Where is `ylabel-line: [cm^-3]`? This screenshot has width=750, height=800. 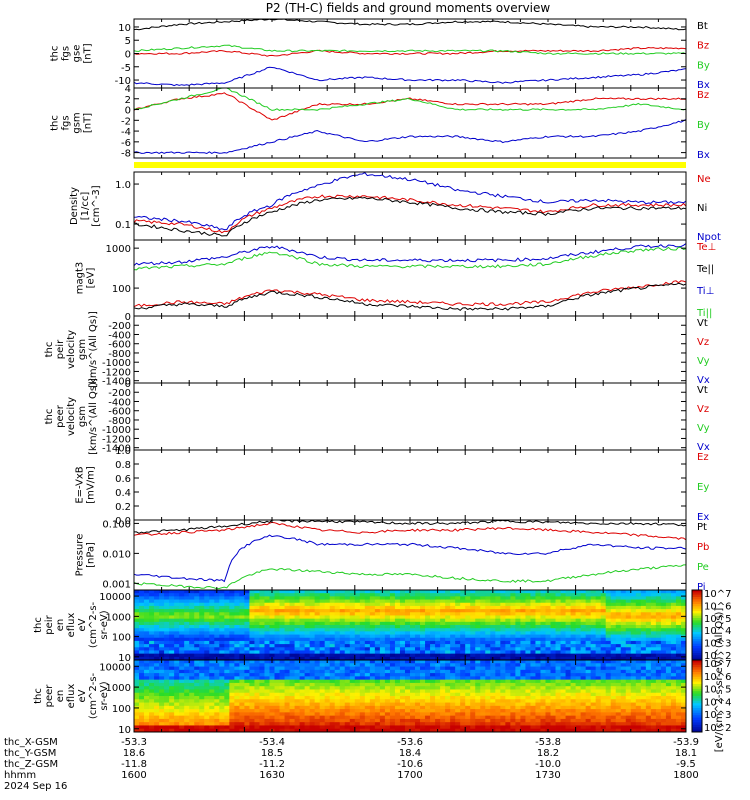 ylabel-line: [cm^-3] is located at coordinates (96, 205).